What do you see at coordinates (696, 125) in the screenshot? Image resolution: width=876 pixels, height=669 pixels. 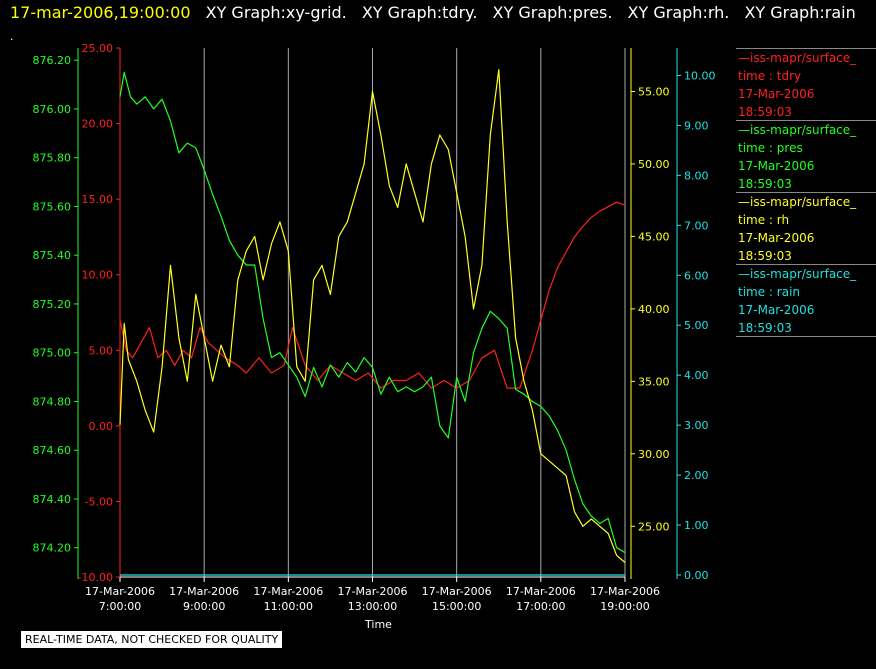 I see `rain-tick-label: 9.00` at bounding box center [696, 125].